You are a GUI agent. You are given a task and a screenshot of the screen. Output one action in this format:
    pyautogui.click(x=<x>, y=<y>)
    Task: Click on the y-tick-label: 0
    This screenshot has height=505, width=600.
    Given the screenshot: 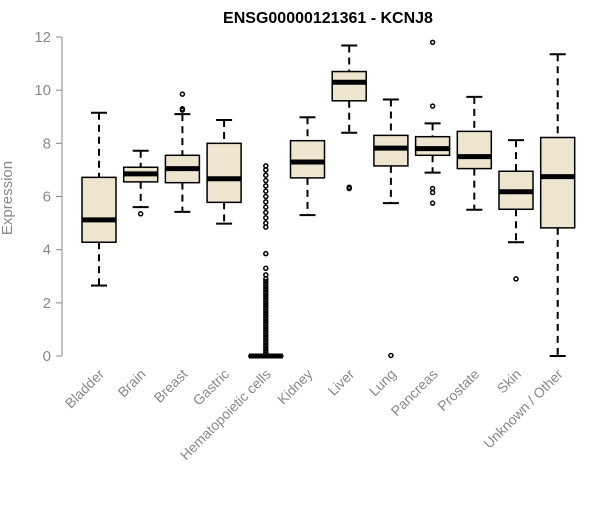 What is the action you would take?
    pyautogui.click(x=47, y=356)
    